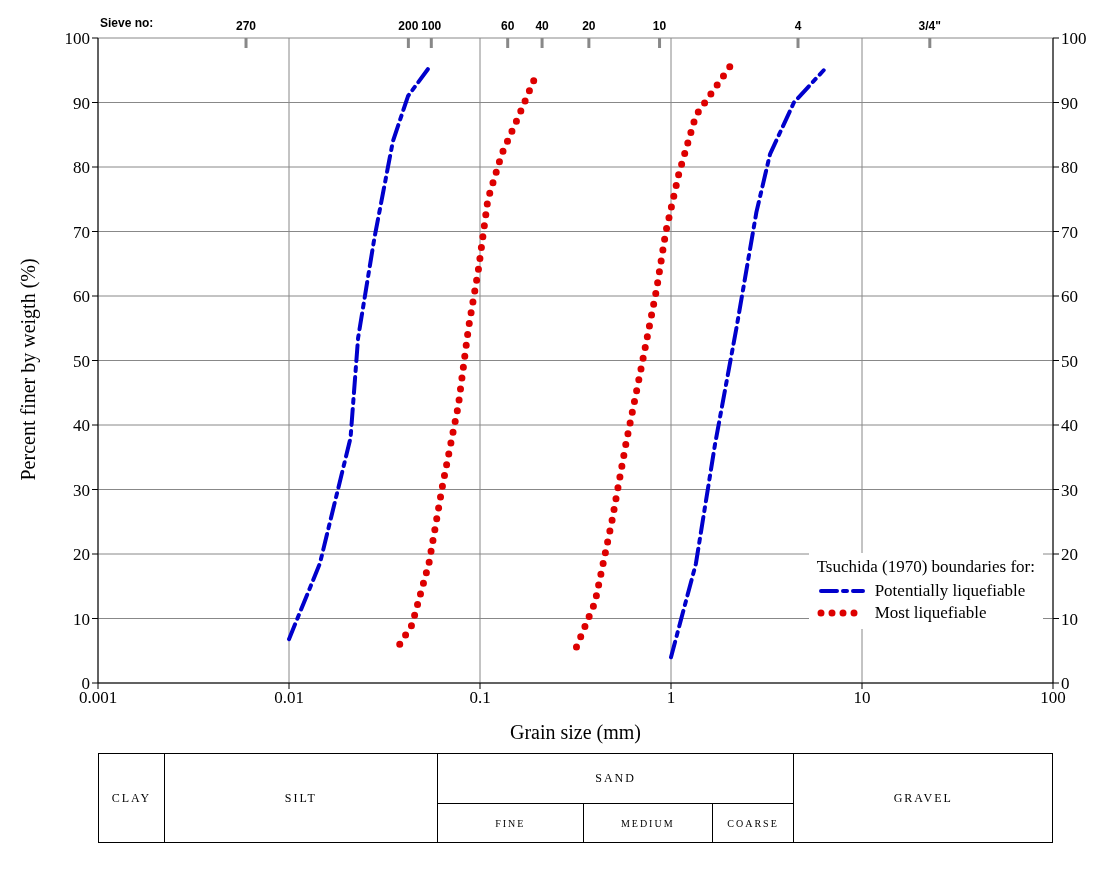 This screenshot has width=1115, height=872. What do you see at coordinates (671, 698) in the screenshot?
I see `x-tick-label: 1` at bounding box center [671, 698].